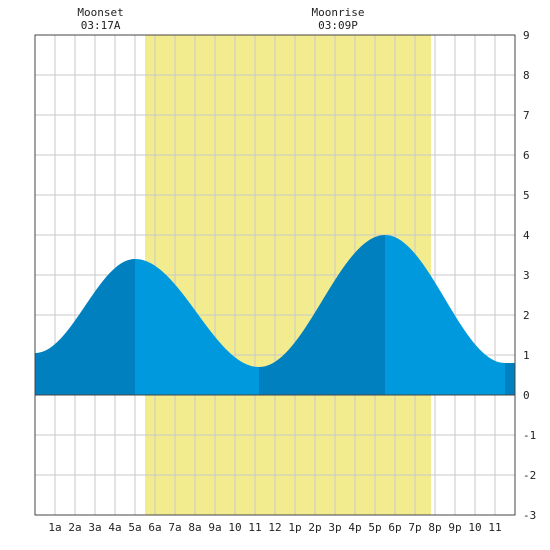 This screenshot has width=550, height=550. What do you see at coordinates (529, 515) in the screenshot?
I see `y-tick-label: -3` at bounding box center [529, 515].